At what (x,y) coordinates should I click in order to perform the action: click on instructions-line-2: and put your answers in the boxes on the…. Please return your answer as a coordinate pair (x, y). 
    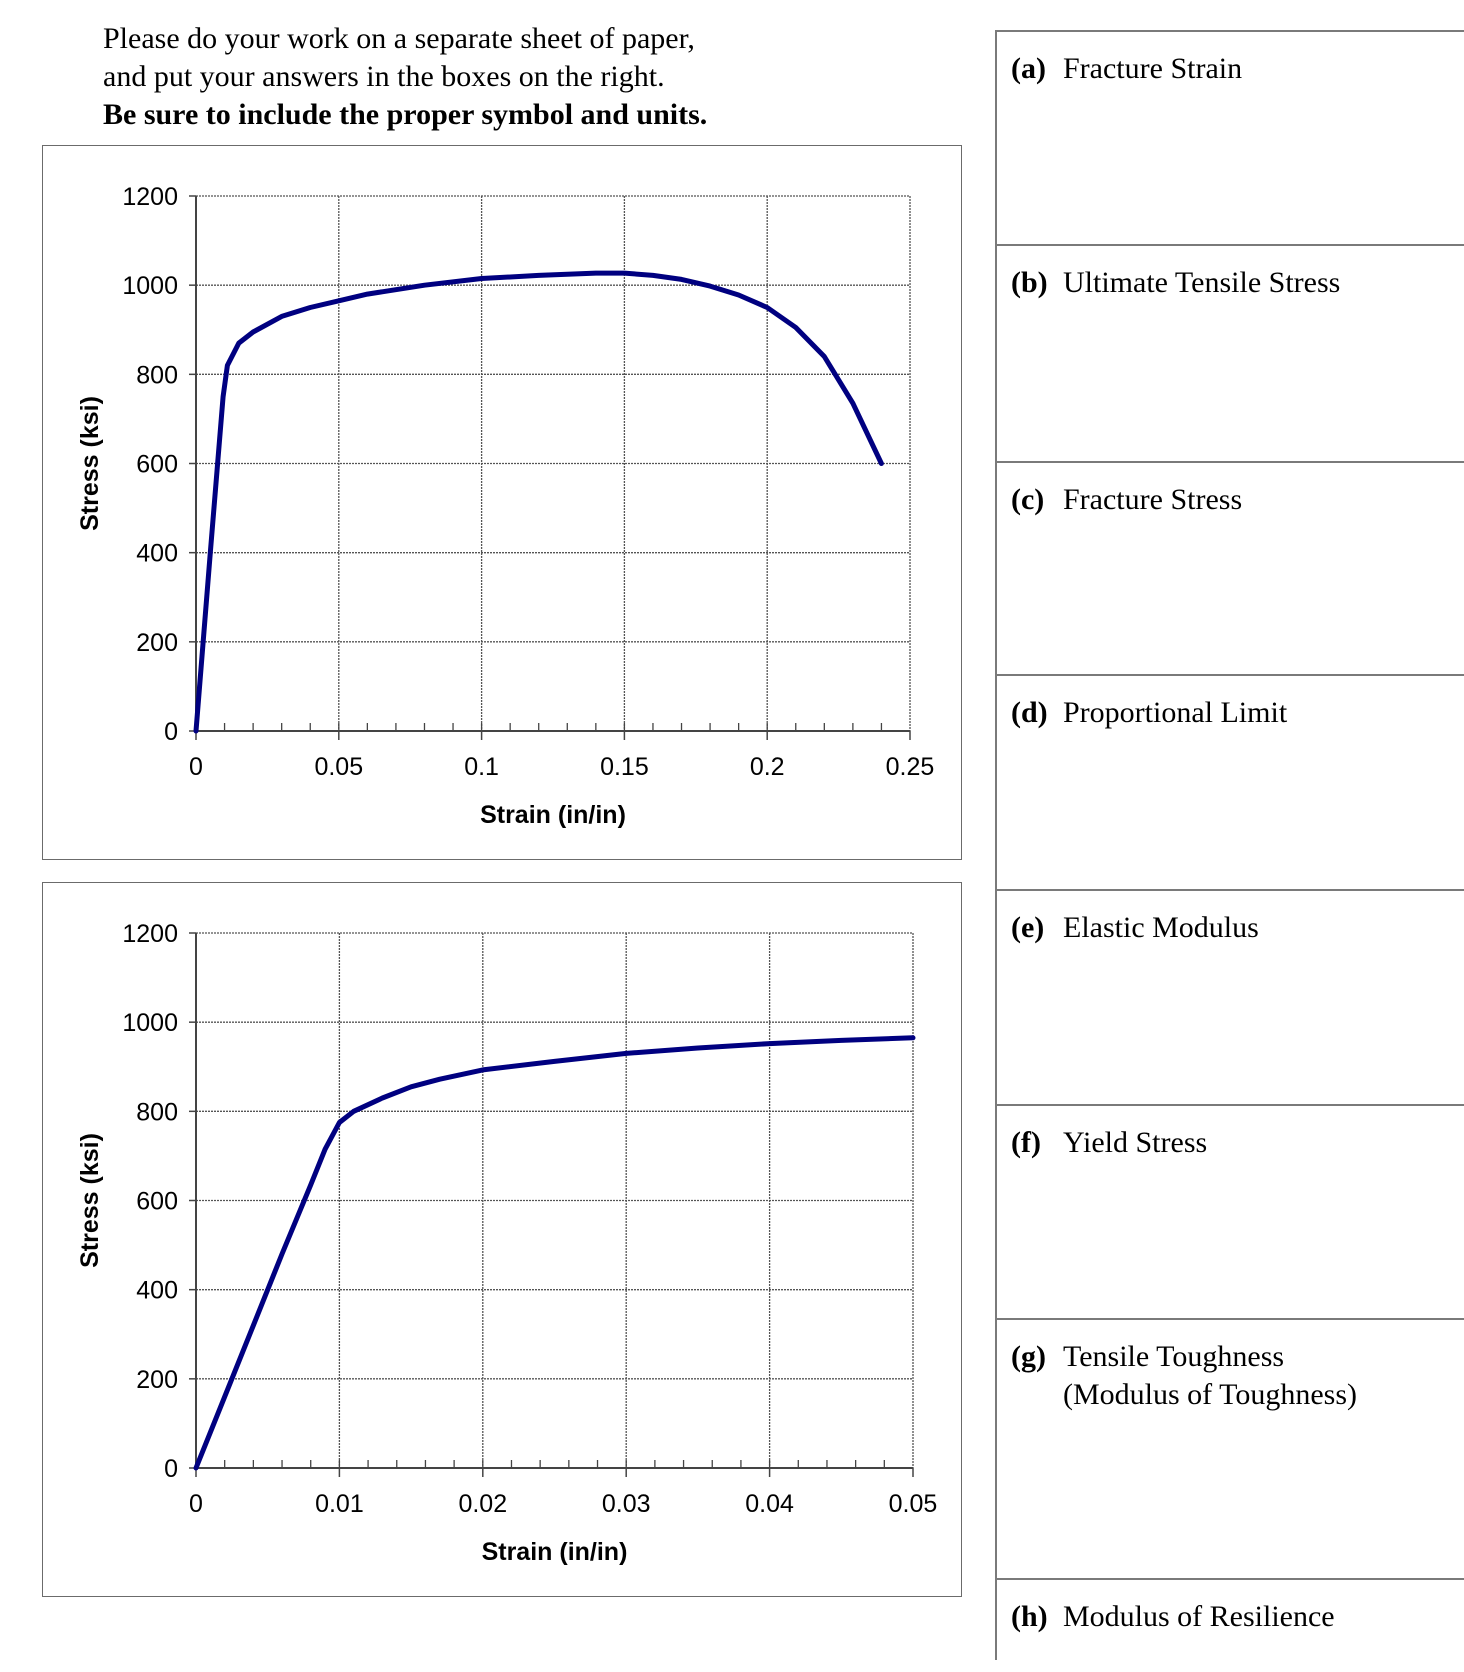
    Looking at the image, I should click on (384, 76).